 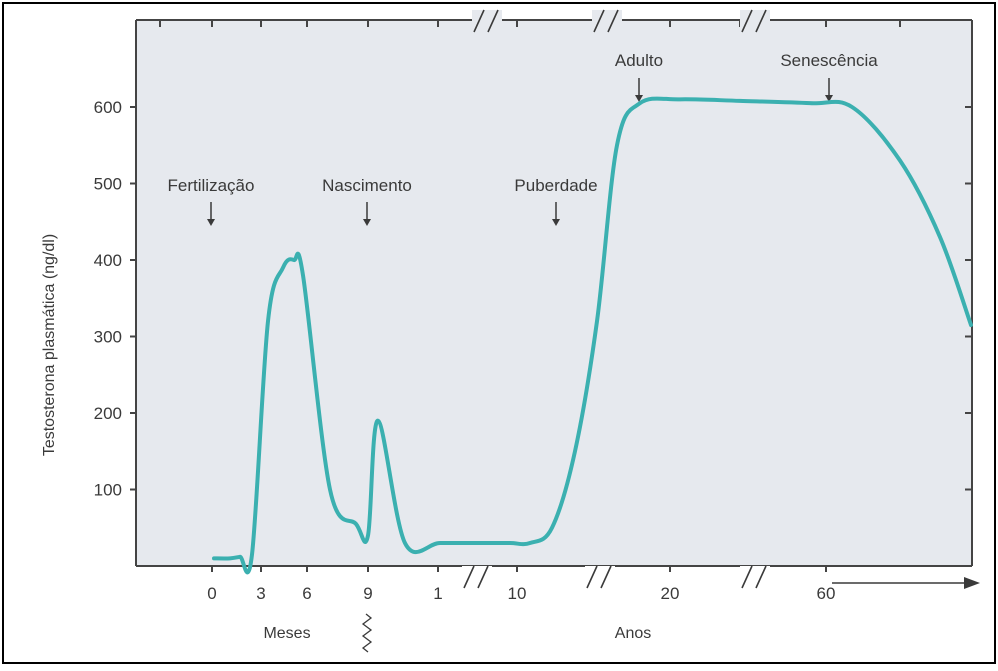 I want to click on birth-zigzag-mark, so click(x=367, y=633).